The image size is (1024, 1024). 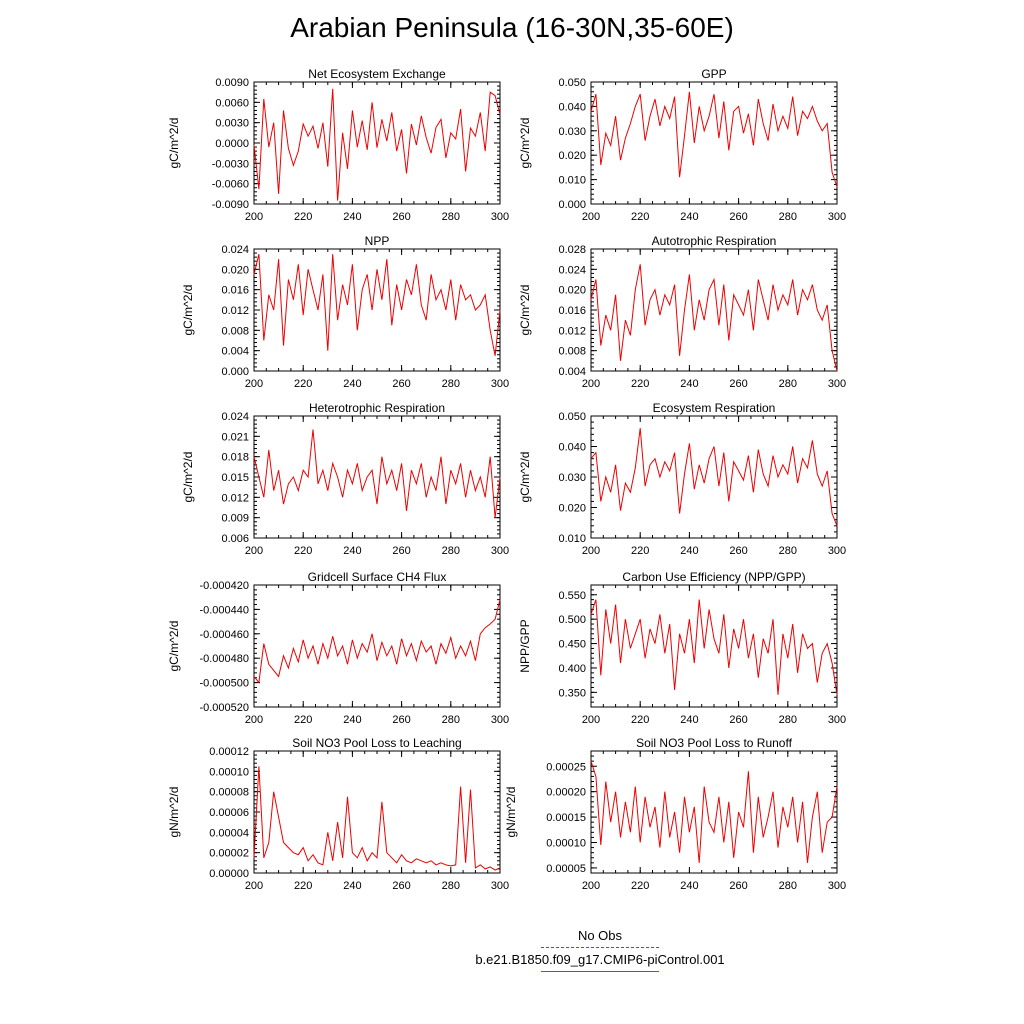 I want to click on y-tick-label: 0.00005, so click(x=566, y=869).